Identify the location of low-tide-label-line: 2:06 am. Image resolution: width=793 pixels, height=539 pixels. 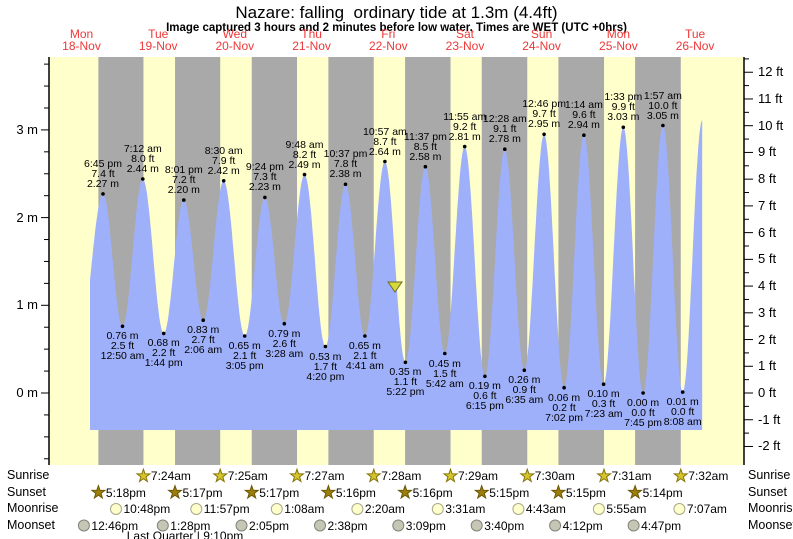
(203, 350).